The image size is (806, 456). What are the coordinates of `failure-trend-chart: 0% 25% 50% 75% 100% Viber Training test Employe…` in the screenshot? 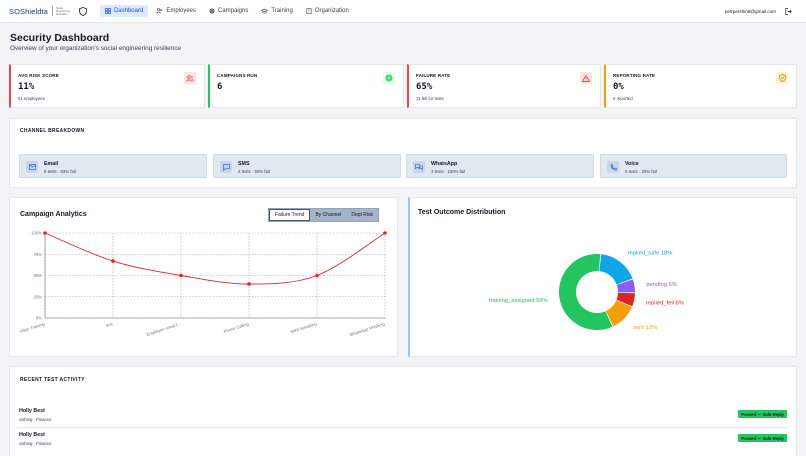 It's located at (203, 284).